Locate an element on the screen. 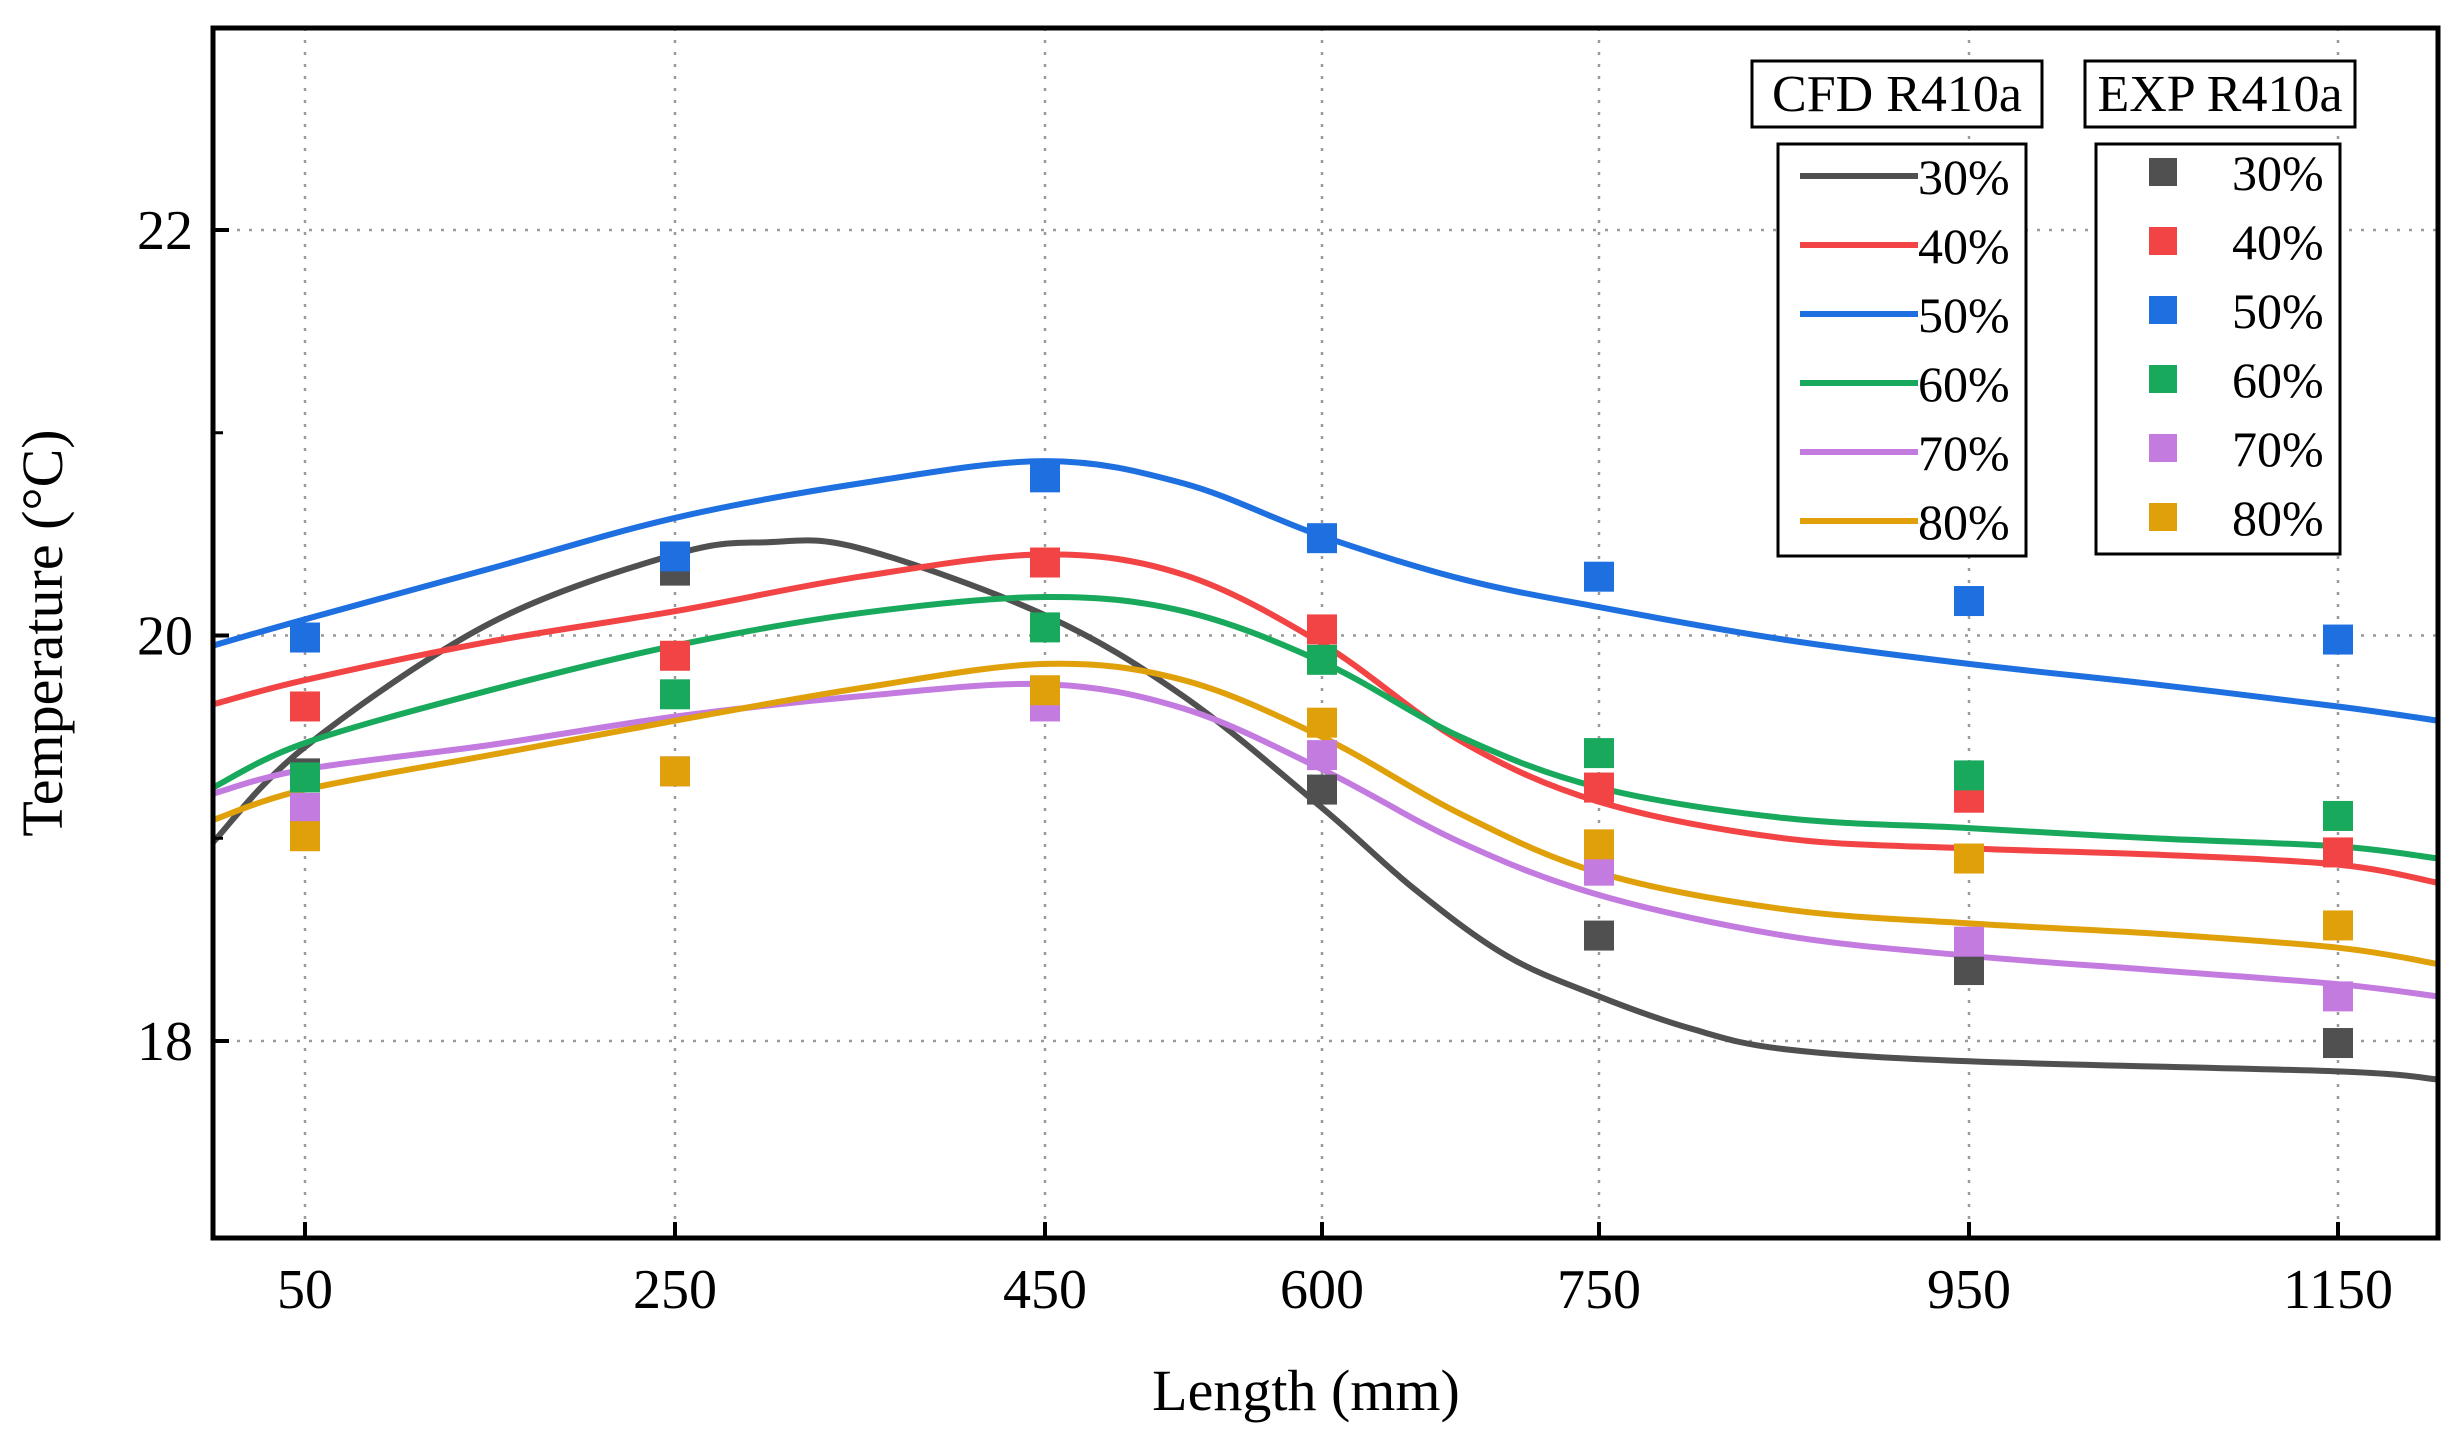 This screenshot has height=1434, width=2453. x-tick-label: 1150 is located at coordinates (2338, 1290).